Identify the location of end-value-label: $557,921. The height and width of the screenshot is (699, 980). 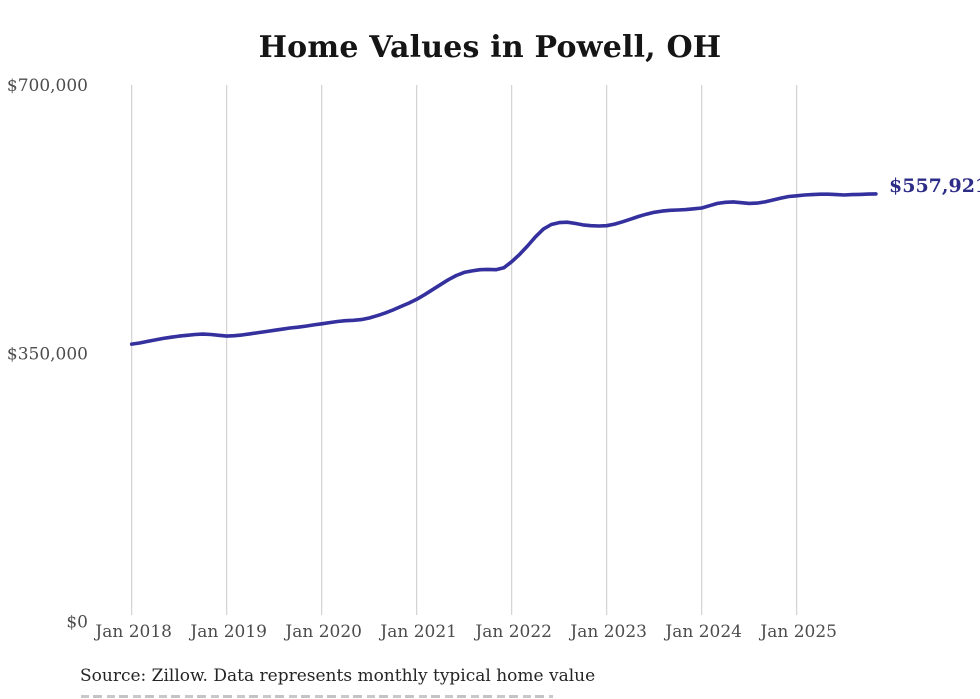
(934, 186).